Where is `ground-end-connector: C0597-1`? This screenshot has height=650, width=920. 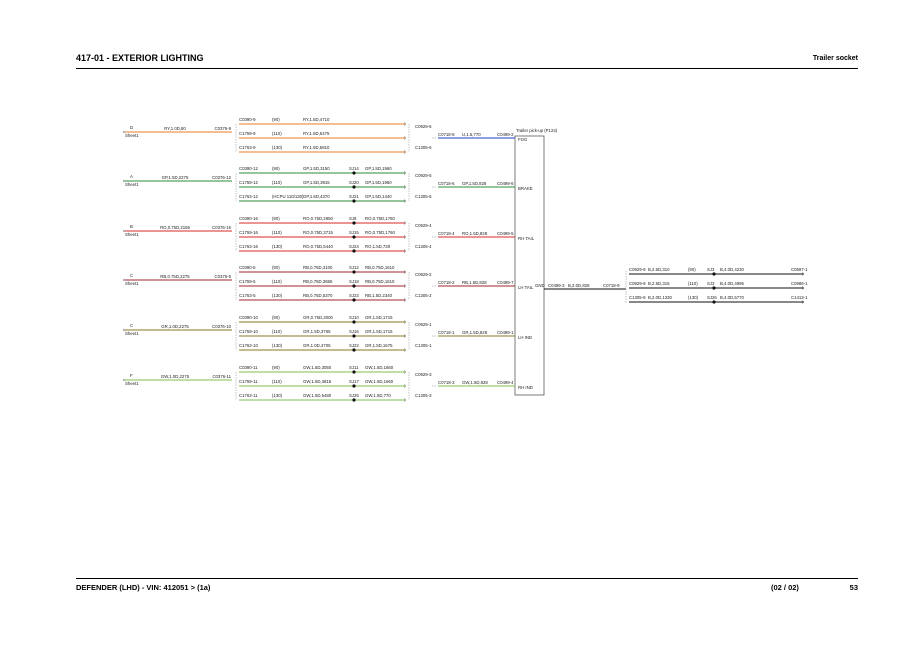
ground-end-connector: C0597-1 is located at coordinates (799, 269).